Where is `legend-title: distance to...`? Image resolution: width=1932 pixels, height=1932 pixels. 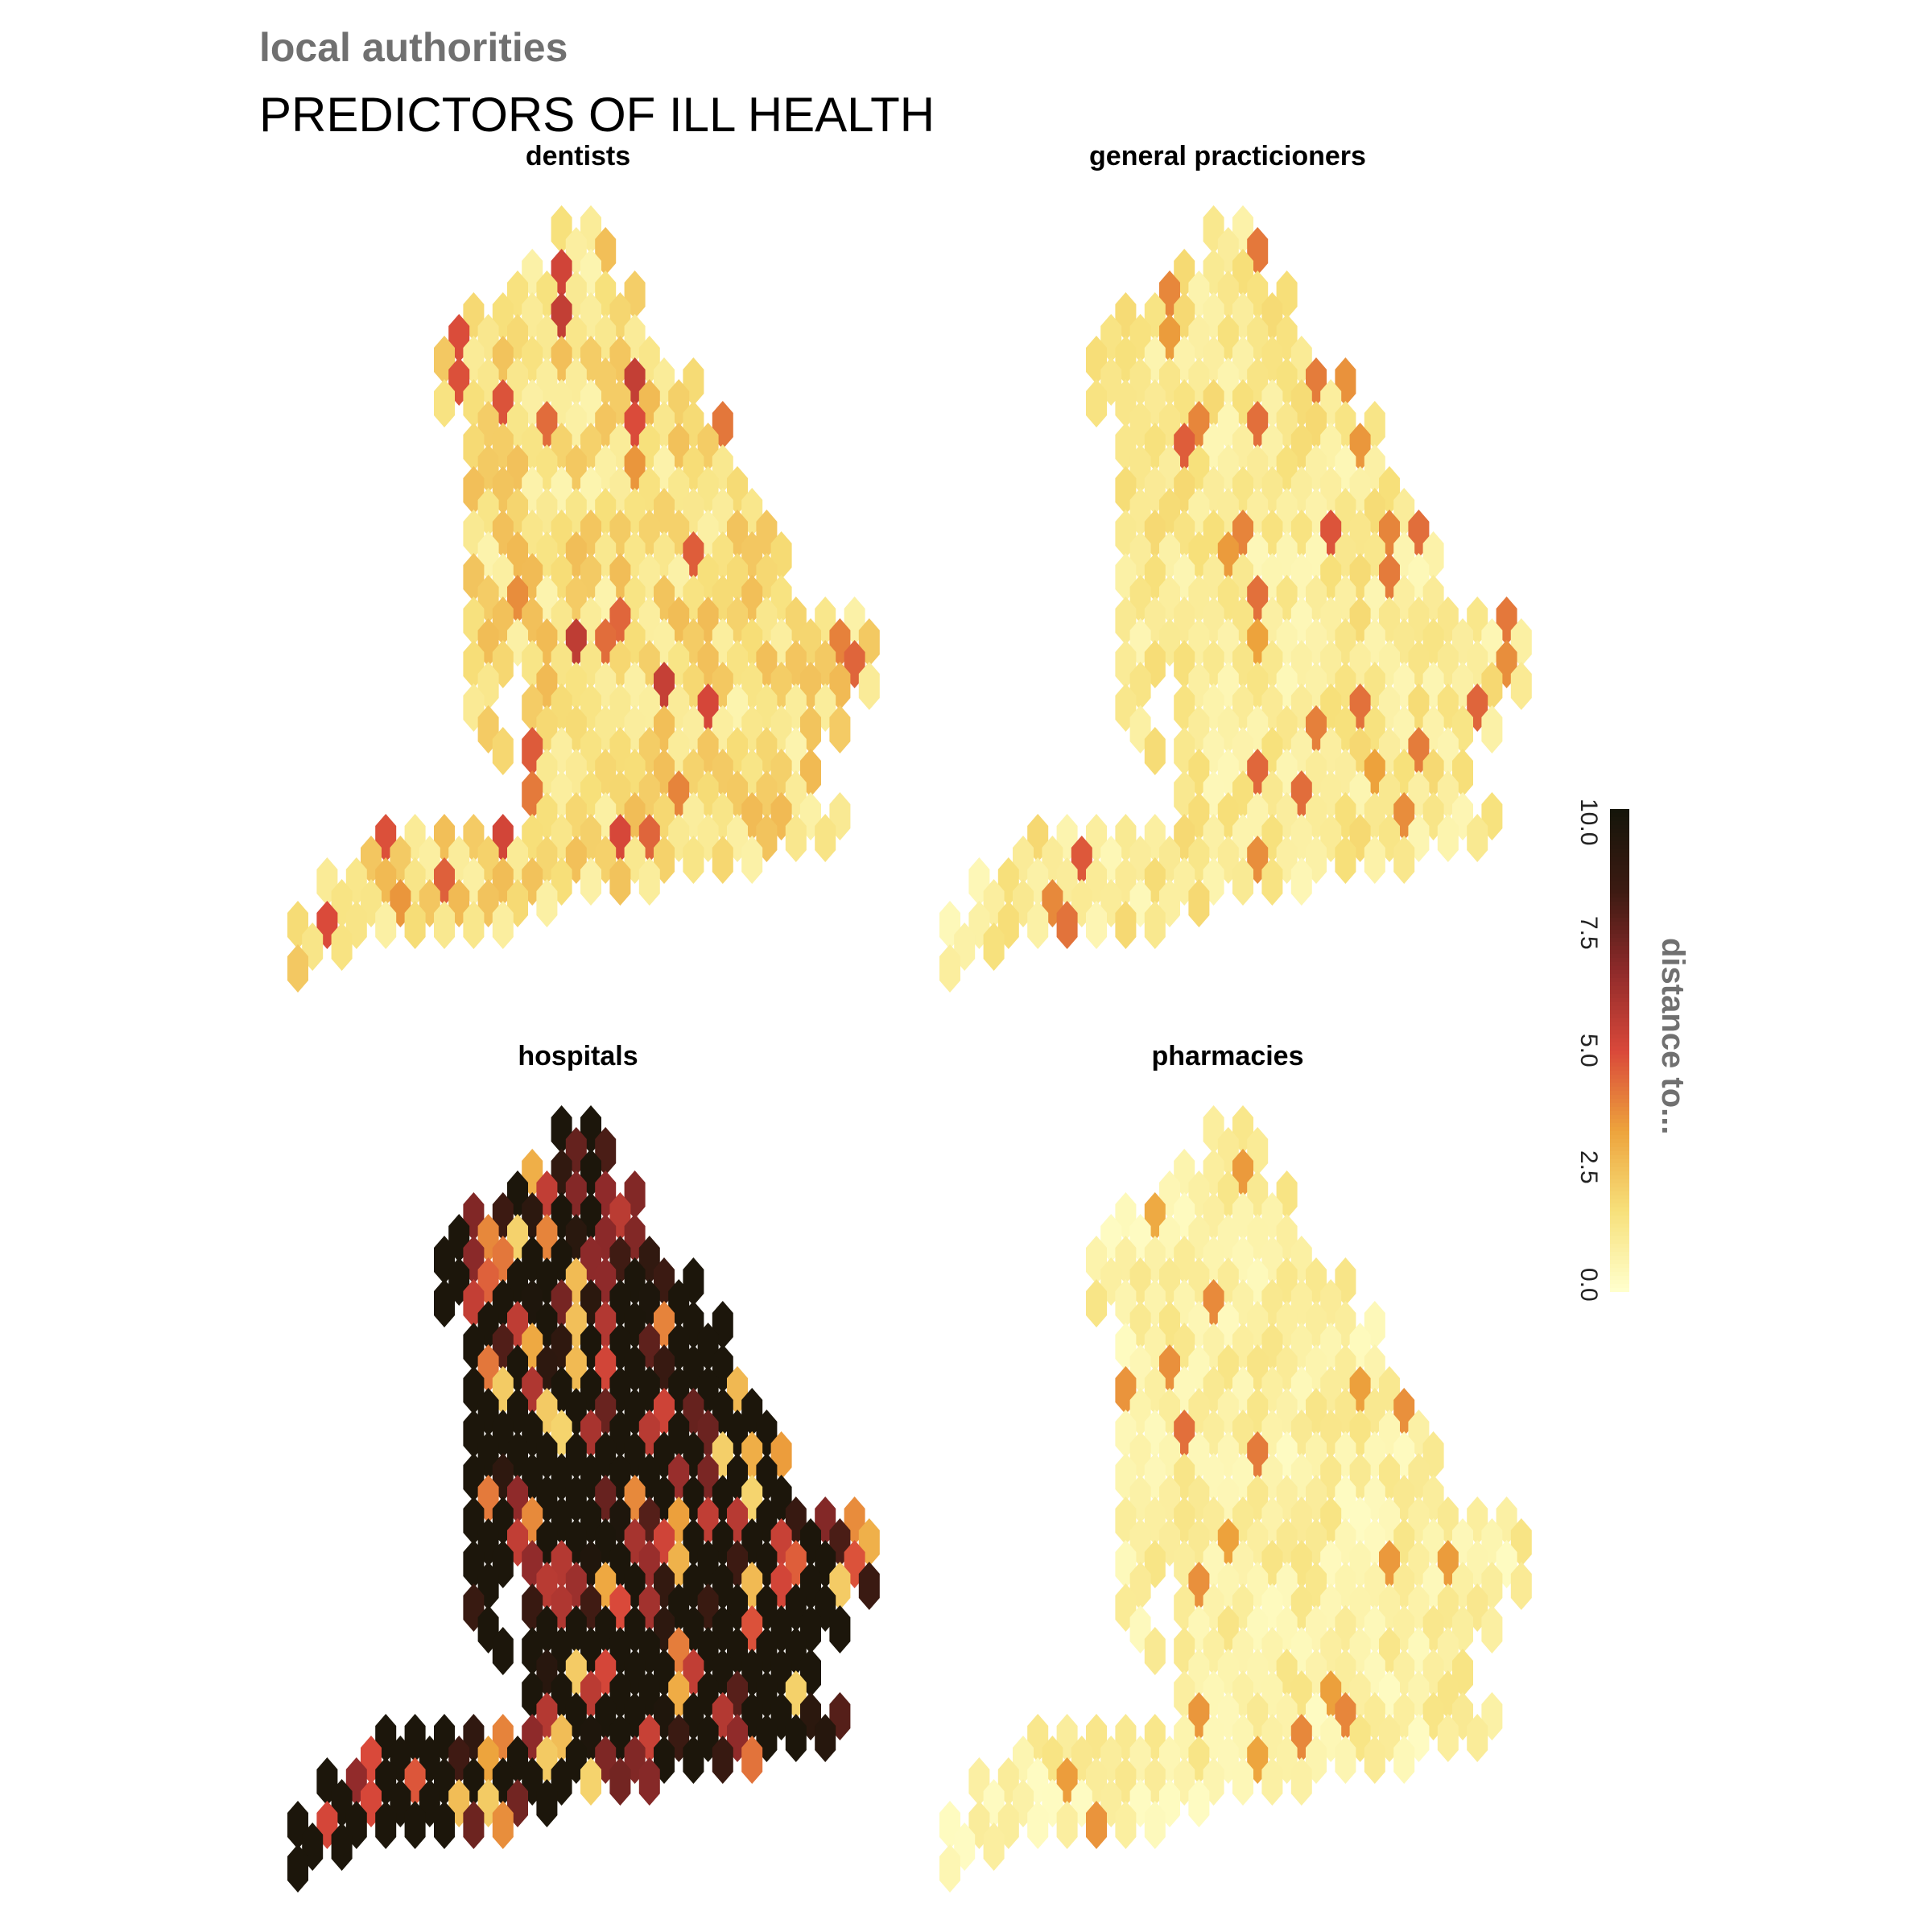 legend-title: distance to... is located at coordinates (1672, 1036).